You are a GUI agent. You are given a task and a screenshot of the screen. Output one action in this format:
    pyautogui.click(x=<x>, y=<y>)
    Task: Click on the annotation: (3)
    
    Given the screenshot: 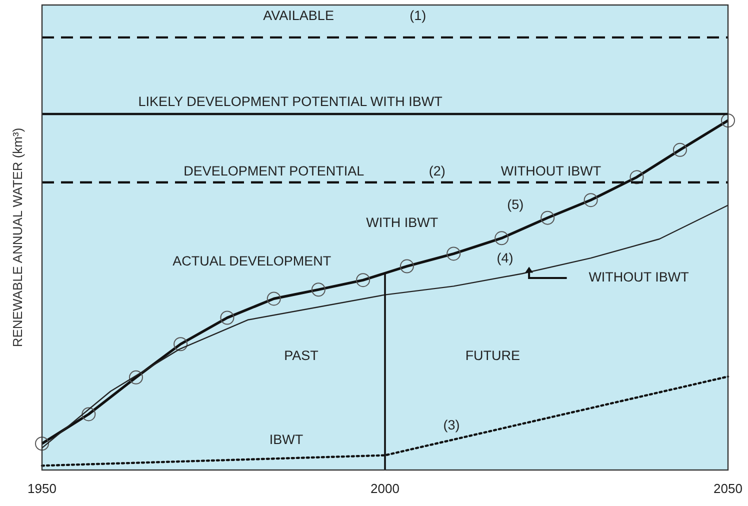 What is the action you would take?
    pyautogui.click(x=451, y=424)
    